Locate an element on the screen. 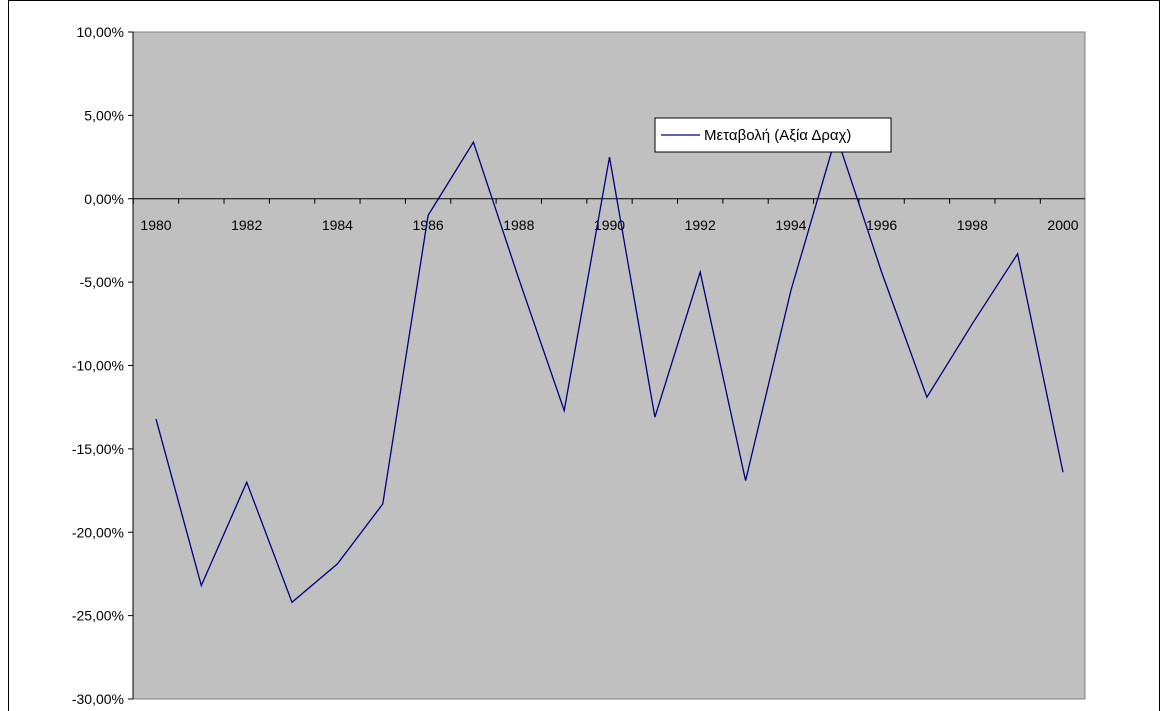  legend-label: Μεταβολή (Αξία Δραχ) is located at coordinates (777, 135).